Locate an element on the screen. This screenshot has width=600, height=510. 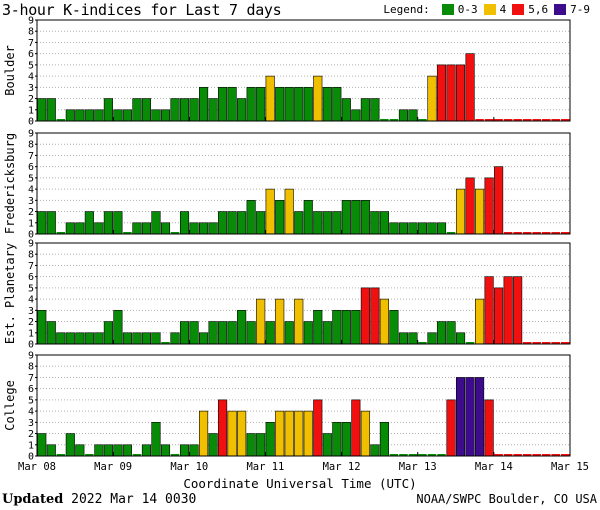
y-tick-label: 4 is located at coordinates (31, 300).